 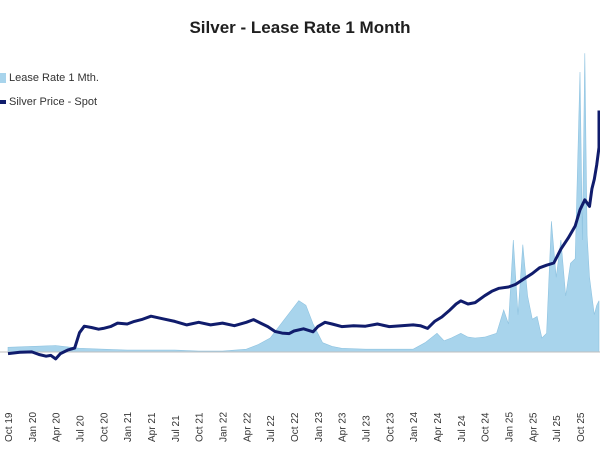 I want to click on legend-item-lease-rate: Lease Rate 1 Mth., so click(x=49, y=78).